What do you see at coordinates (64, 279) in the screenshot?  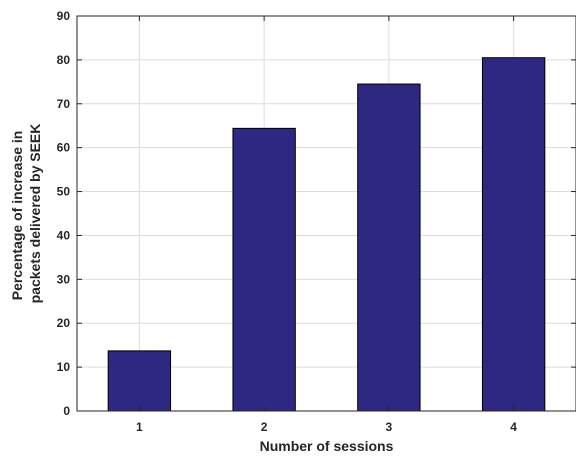 I see `y-tick-label: 30` at bounding box center [64, 279].